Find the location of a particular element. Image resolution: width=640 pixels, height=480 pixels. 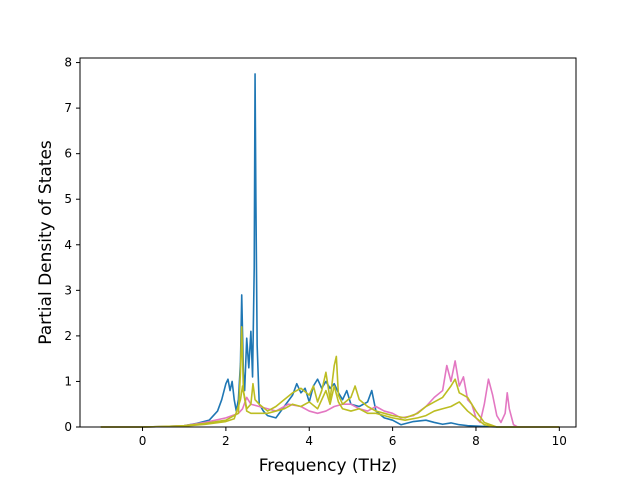

y-tick-label: 3 is located at coordinates (68, 290).